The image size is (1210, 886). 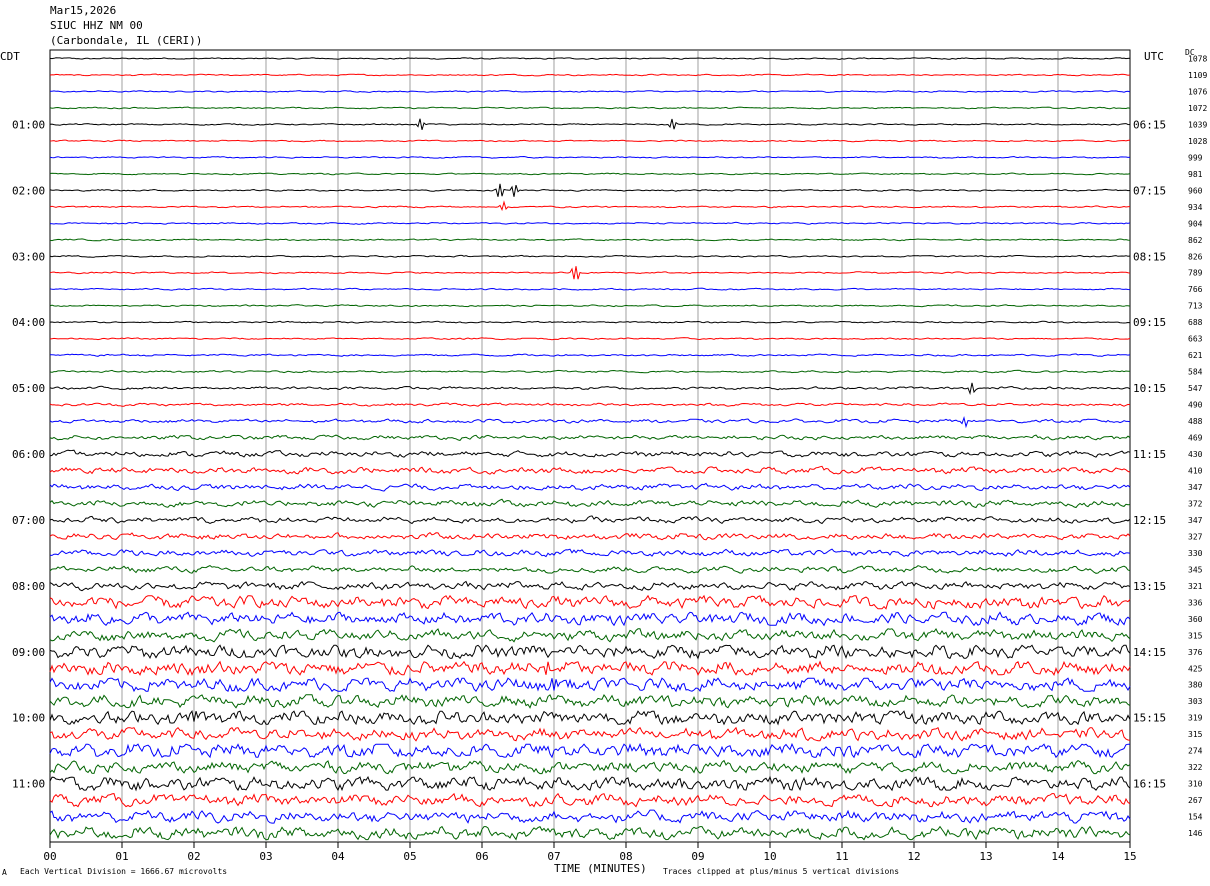 I want to click on footer-mark: A, so click(x=4, y=872).